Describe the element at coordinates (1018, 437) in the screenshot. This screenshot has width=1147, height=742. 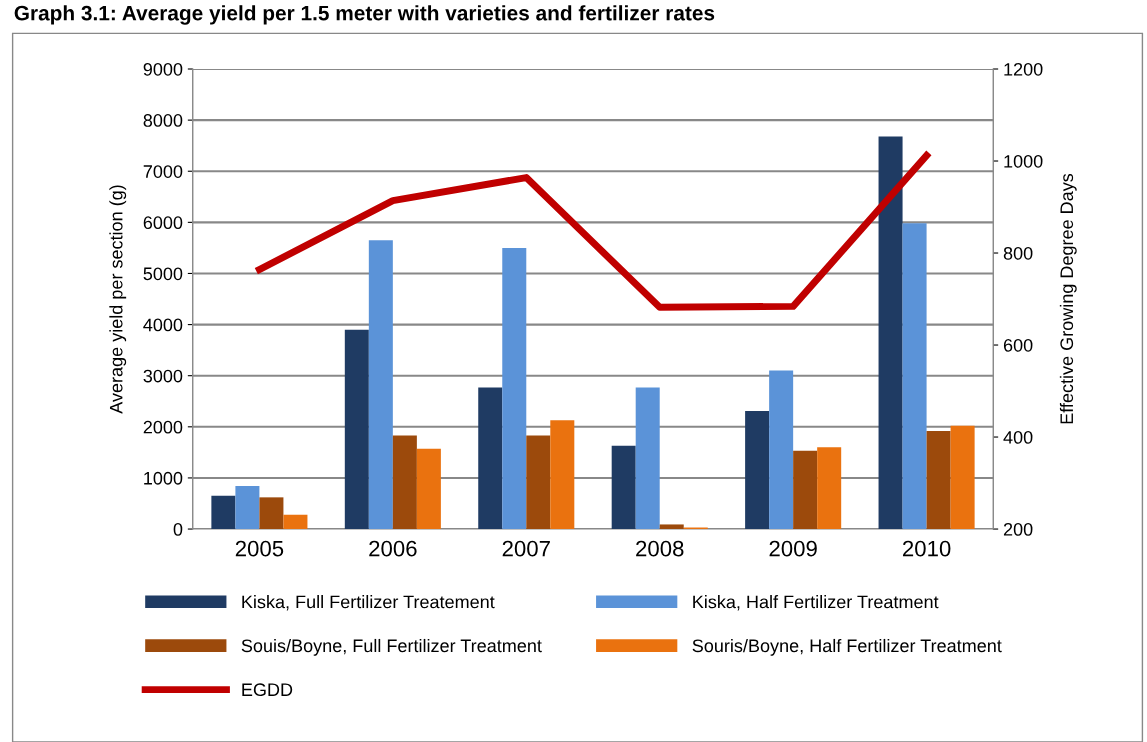
I see `y2-tick-label: 400` at that location.